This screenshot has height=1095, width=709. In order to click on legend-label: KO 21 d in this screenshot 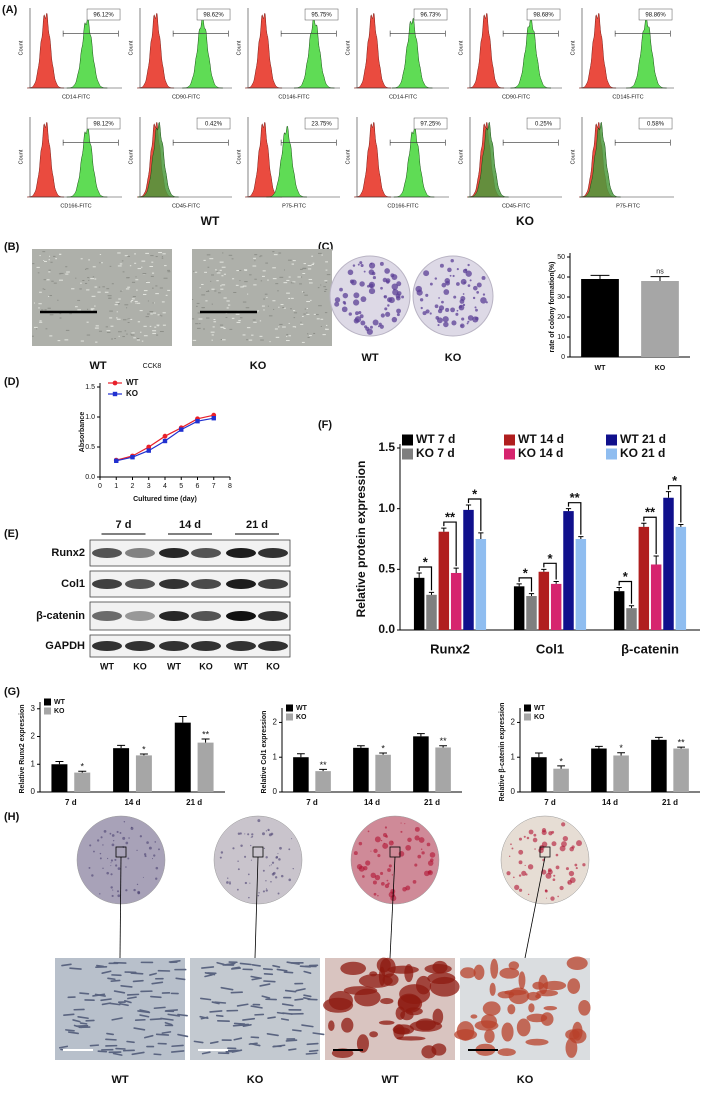, I will do `click(642, 453)`.